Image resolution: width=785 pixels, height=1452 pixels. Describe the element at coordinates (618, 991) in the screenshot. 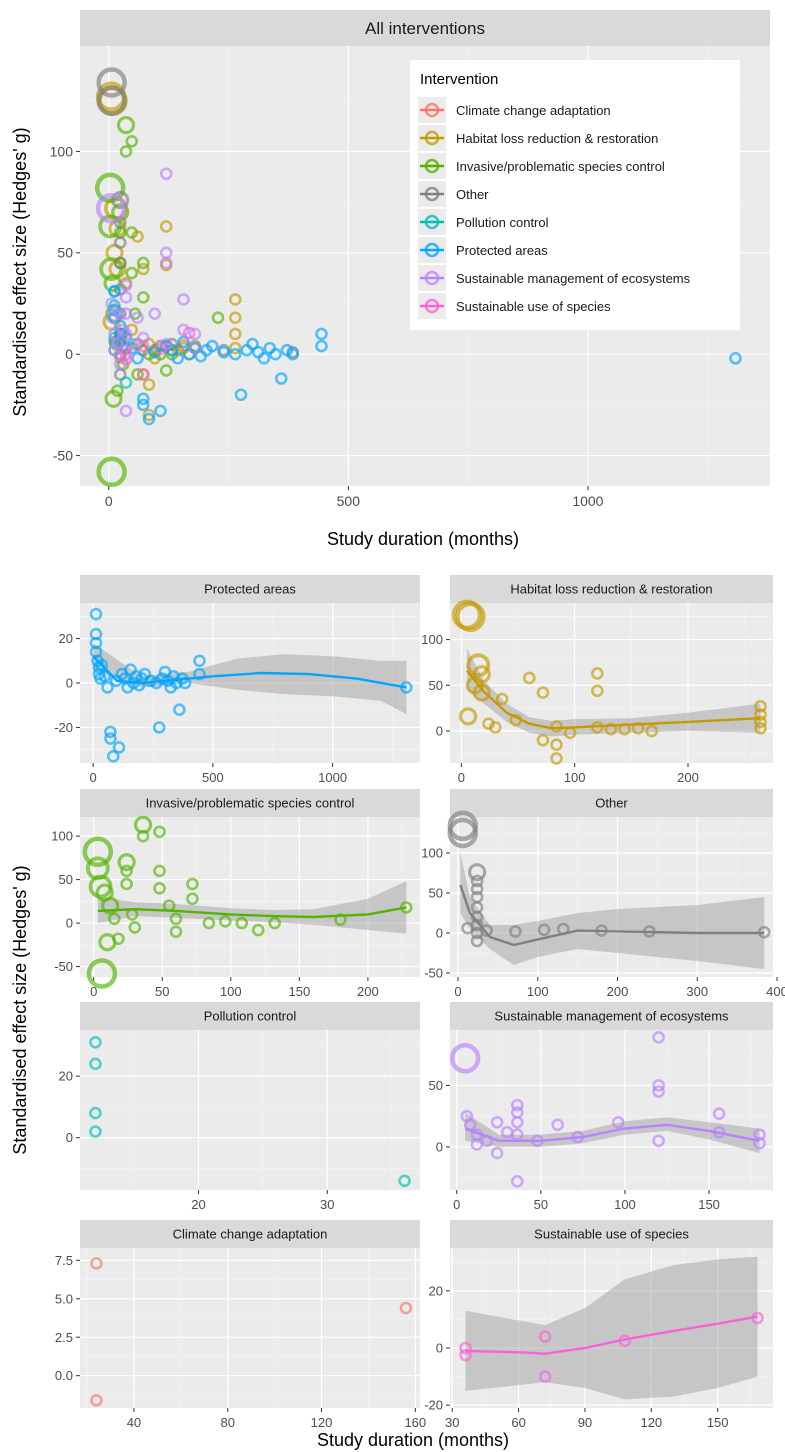

I see `x-tick-label: 200` at that location.